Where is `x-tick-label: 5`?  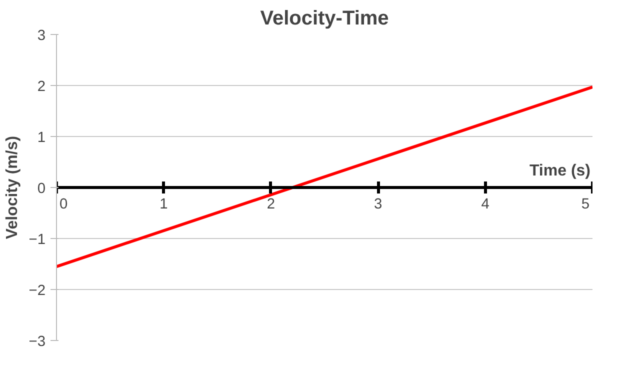 x-tick-label: 5 is located at coordinates (585, 204).